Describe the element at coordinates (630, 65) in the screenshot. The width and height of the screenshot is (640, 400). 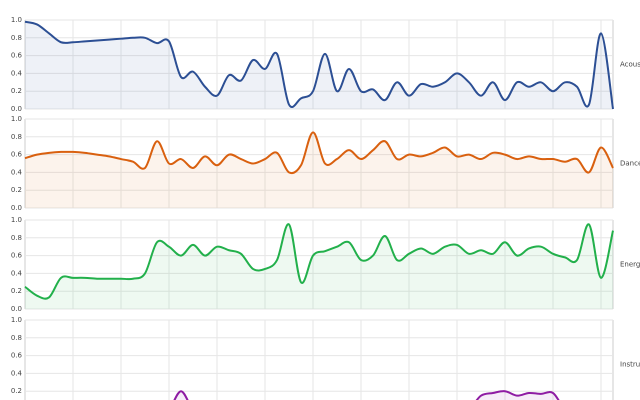
I see `panel-label: Acoust` at that location.